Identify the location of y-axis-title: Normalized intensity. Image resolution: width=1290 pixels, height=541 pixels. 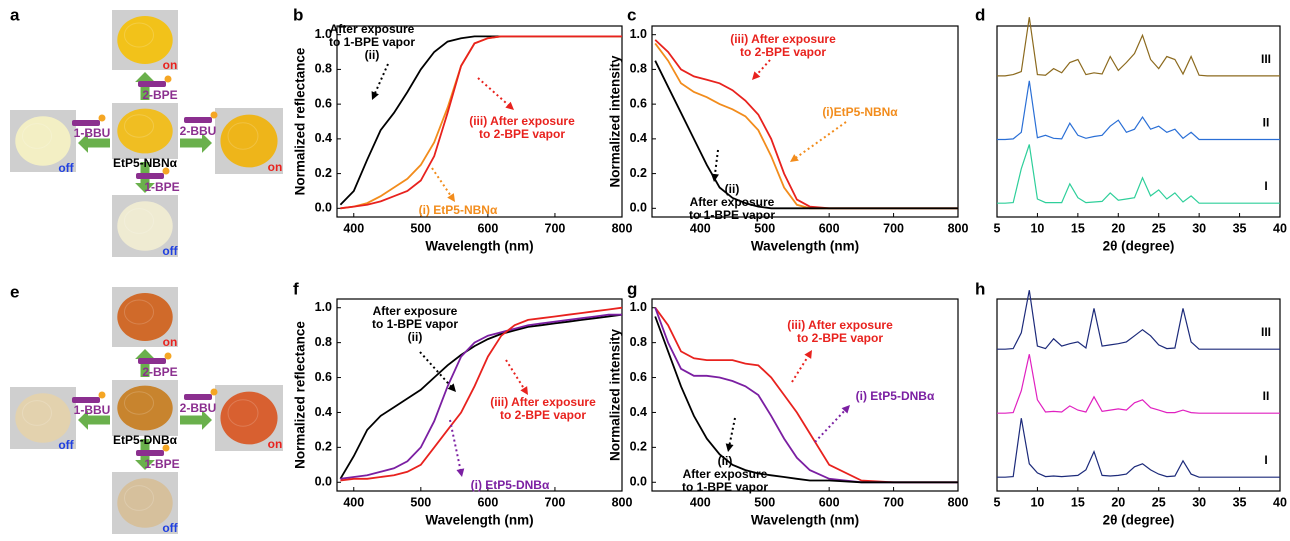
(615, 394).